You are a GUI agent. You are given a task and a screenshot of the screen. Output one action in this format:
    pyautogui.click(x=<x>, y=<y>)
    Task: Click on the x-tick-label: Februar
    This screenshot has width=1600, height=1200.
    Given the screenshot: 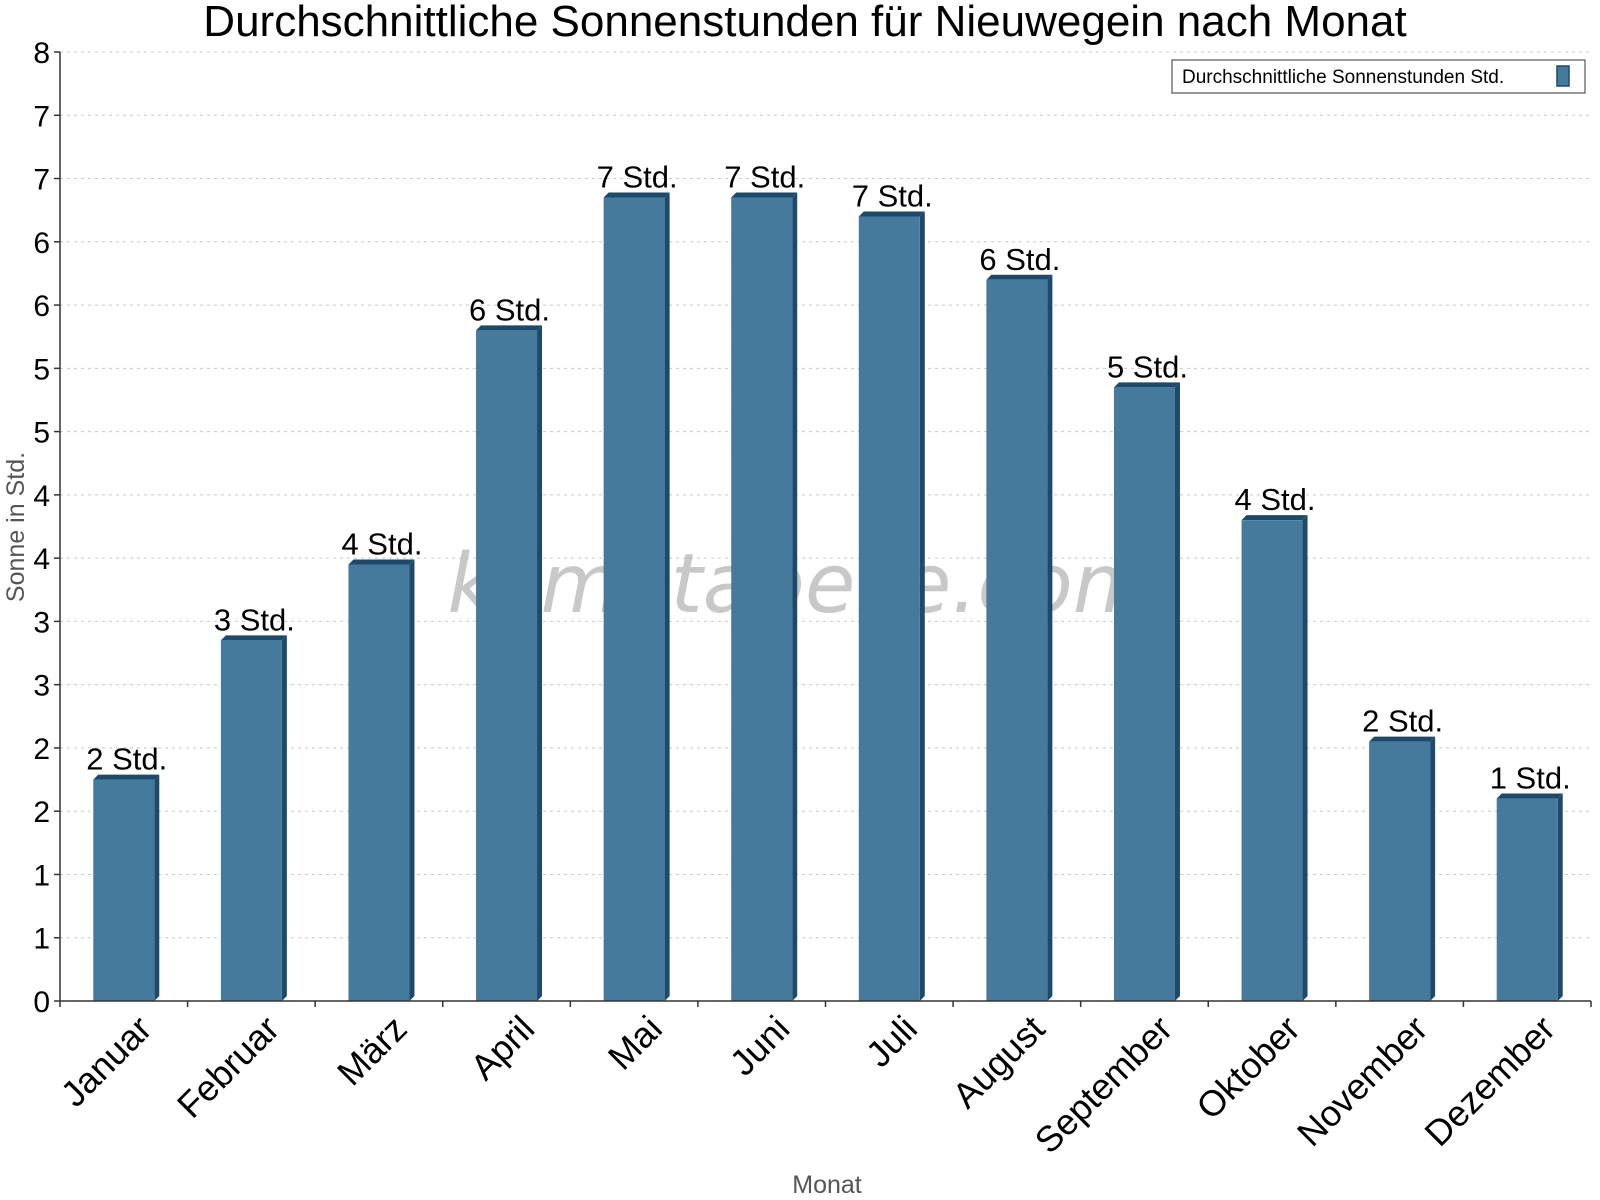 What is the action you would take?
    pyautogui.click(x=228, y=1067)
    